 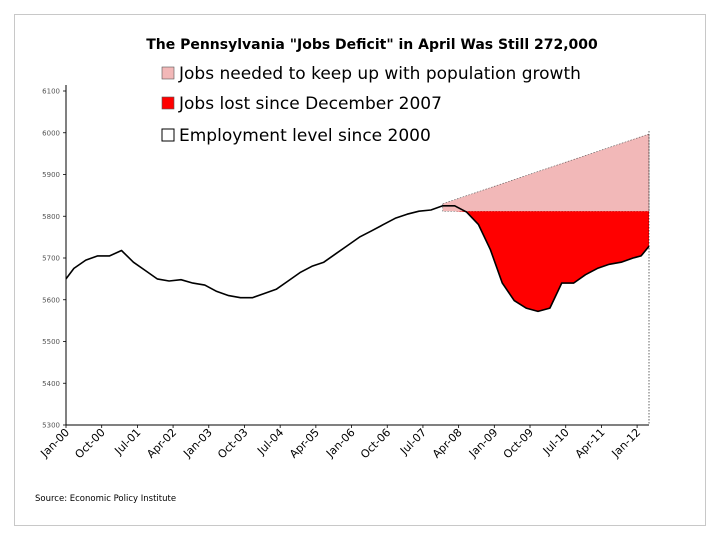 I want to click on y-tick-label: 5300, so click(x=51, y=426).